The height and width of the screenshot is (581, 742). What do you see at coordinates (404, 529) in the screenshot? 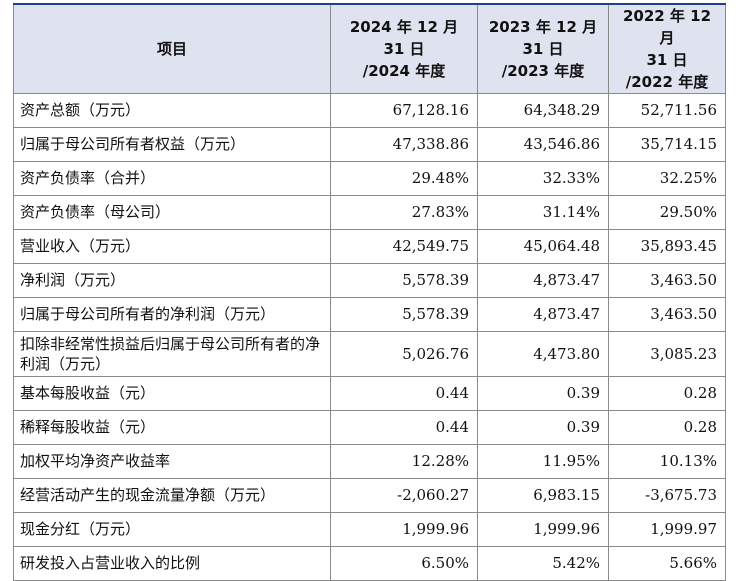
I see `cell-2024: 1,999.96` at bounding box center [404, 529].